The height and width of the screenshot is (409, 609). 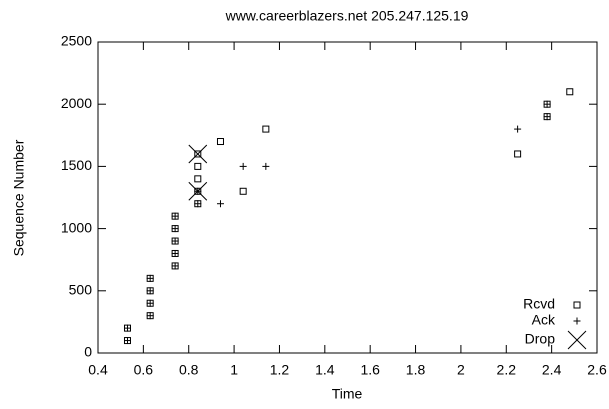 I want to click on y-axis-label: Sequence Number, so click(x=19, y=197).